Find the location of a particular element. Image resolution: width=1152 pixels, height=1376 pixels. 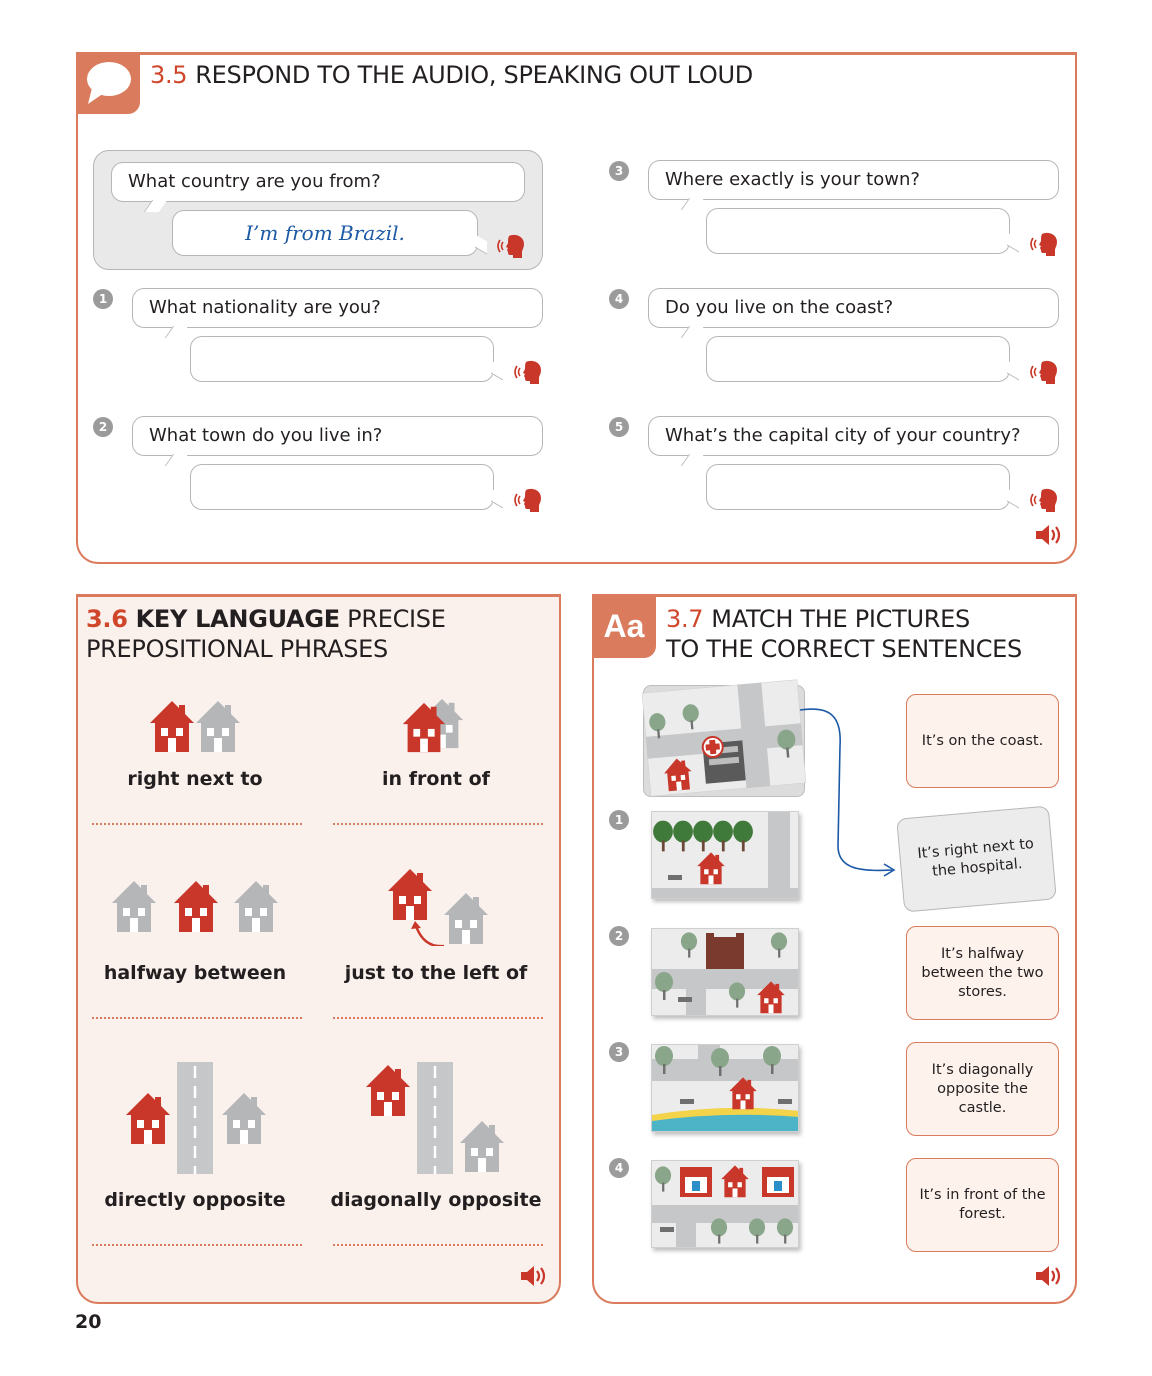

question-bubble-3: Where exactly is your town? is located at coordinates (853, 180).